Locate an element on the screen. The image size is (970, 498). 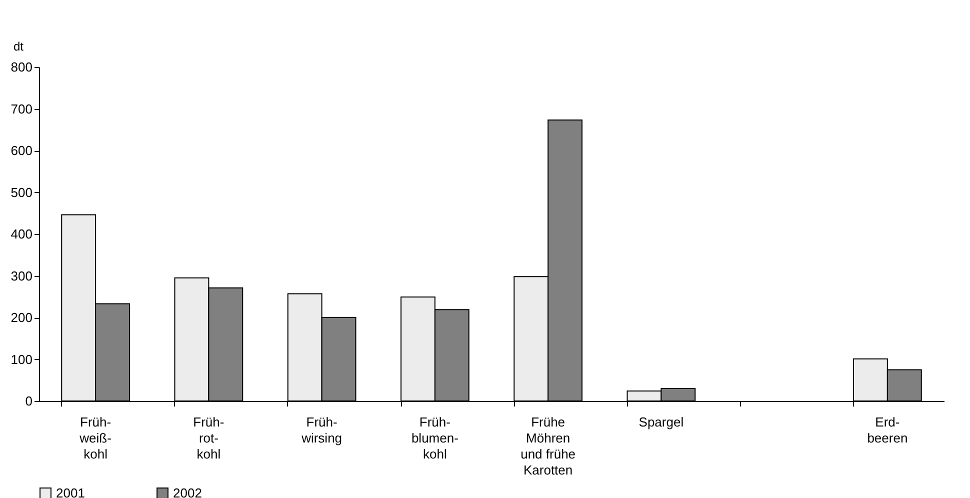
legend-label: 2001 is located at coordinates (70, 492).